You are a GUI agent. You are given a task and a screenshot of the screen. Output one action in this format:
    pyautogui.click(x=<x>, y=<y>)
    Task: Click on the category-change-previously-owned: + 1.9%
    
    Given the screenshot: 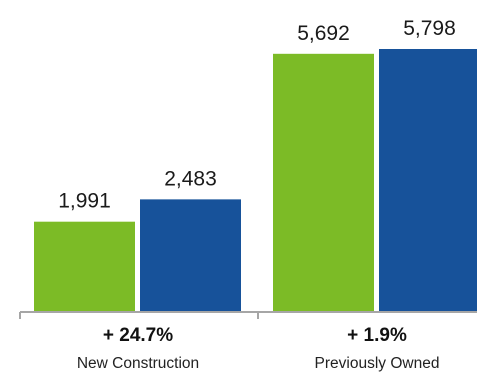 What is the action you would take?
    pyautogui.click(x=377, y=335)
    